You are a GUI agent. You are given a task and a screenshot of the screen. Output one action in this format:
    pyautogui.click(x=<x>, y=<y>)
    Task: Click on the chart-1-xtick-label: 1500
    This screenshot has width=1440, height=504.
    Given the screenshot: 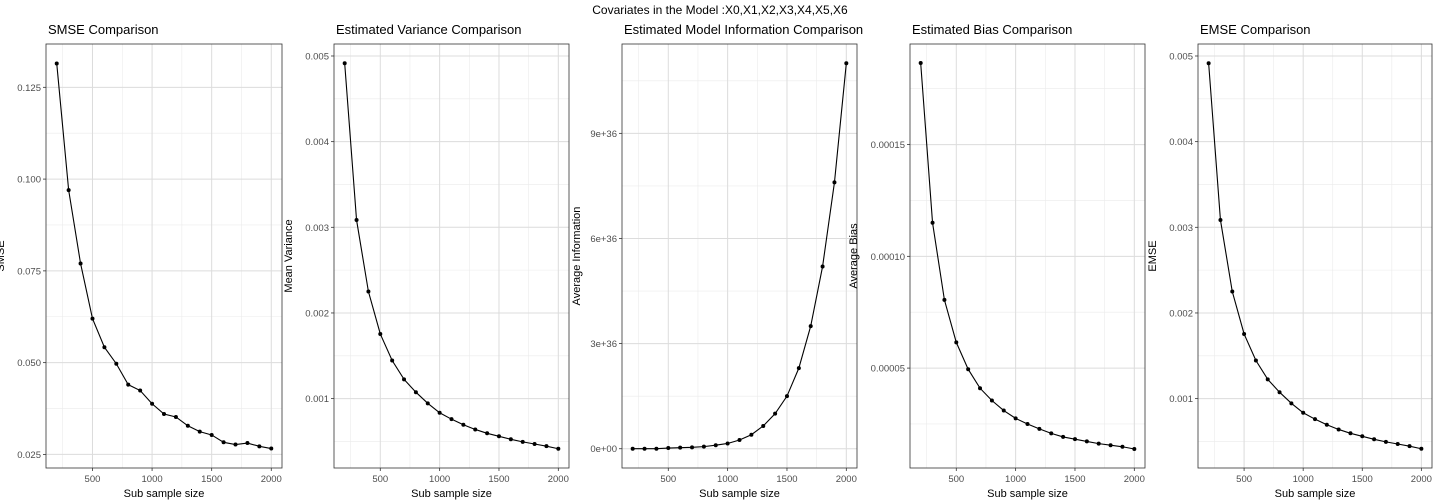 What is the action you would take?
    pyautogui.click(x=211, y=479)
    